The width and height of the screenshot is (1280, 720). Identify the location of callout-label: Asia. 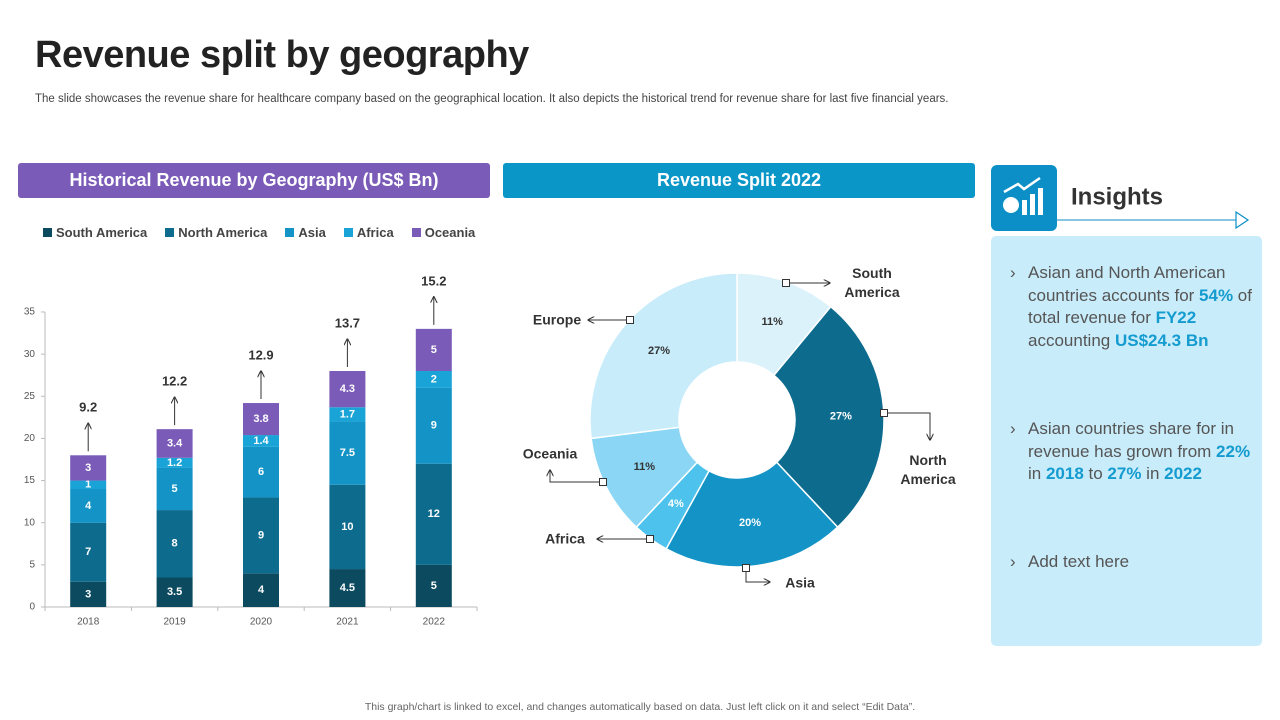
(800, 582).